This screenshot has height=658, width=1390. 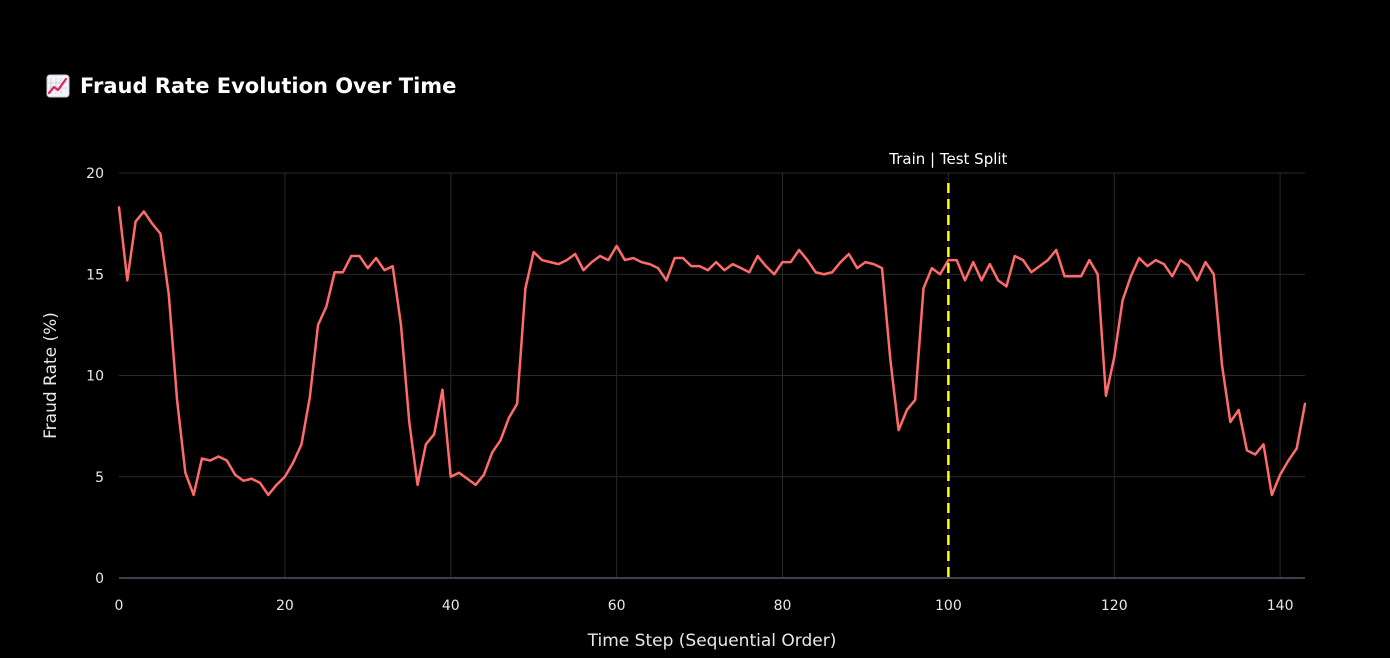 What do you see at coordinates (268, 86) in the screenshot?
I see `chart-title: Fraud Rate Evolution Over Time` at bounding box center [268, 86].